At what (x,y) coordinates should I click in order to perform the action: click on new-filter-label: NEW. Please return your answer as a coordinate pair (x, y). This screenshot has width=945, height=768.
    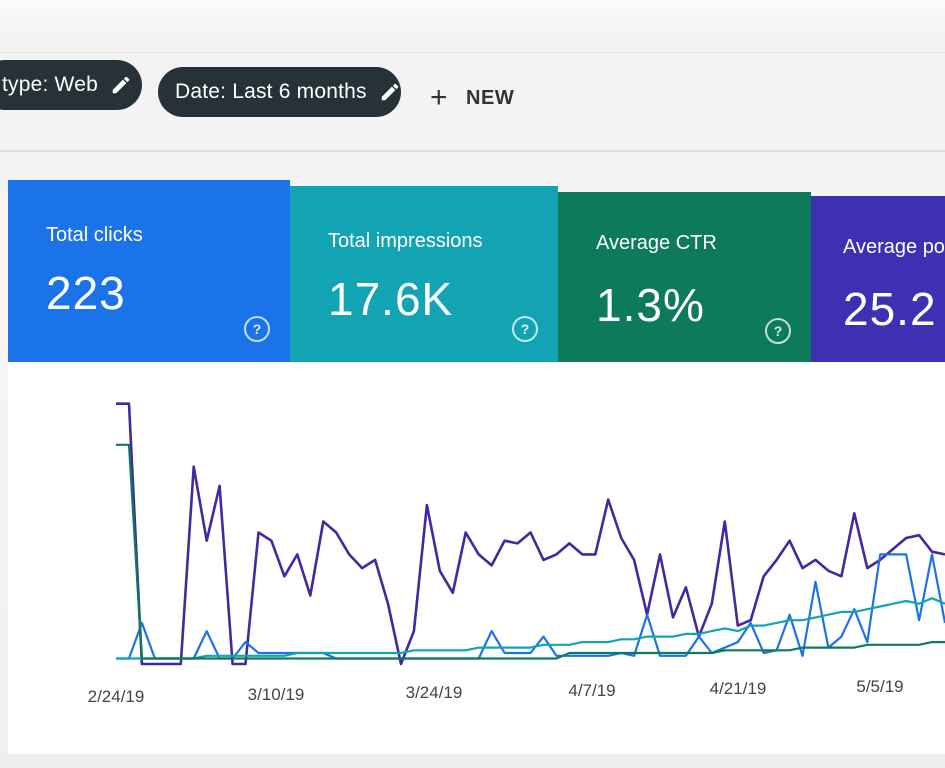
    Looking at the image, I should click on (490, 97).